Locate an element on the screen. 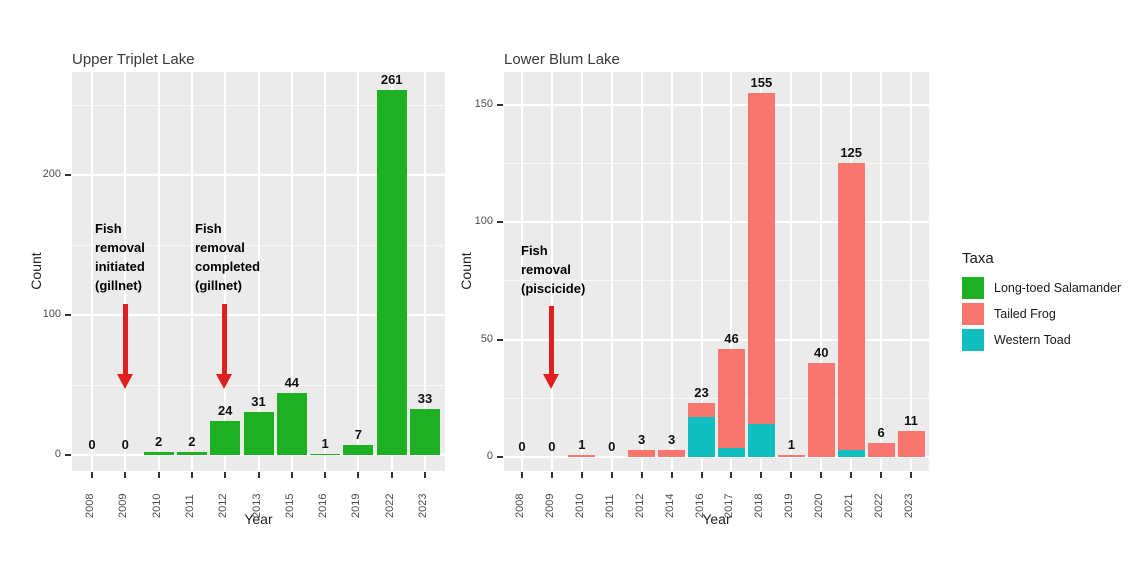  bar-value-label: 33 is located at coordinates (425, 398).